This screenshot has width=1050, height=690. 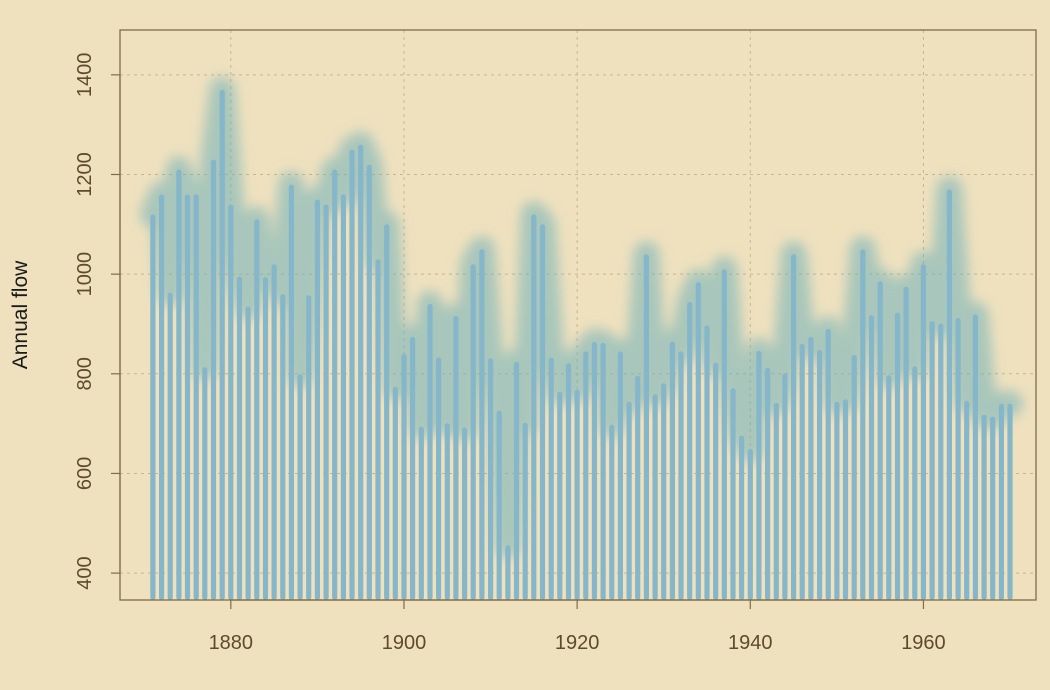 What do you see at coordinates (97, 321) in the screenshot?
I see `y-axis: 400 600 800 1000 1200 1400` at bounding box center [97, 321].